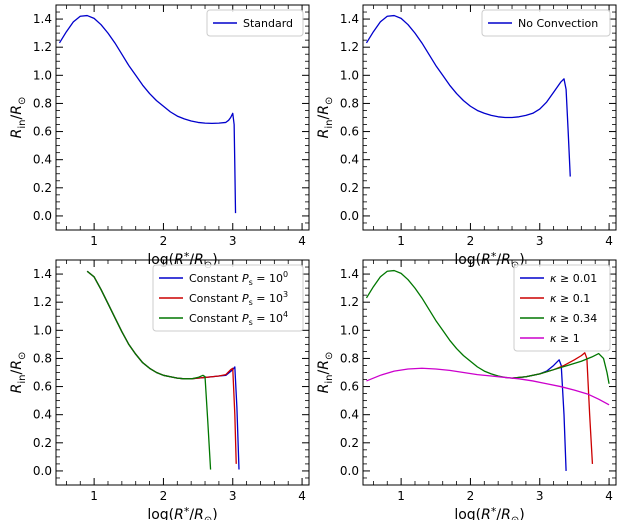 The height and width of the screenshot is (520, 624). What do you see at coordinates (573, 278) in the screenshot?
I see `legend-entry: κ ≥ 0.01` at bounding box center [573, 278].